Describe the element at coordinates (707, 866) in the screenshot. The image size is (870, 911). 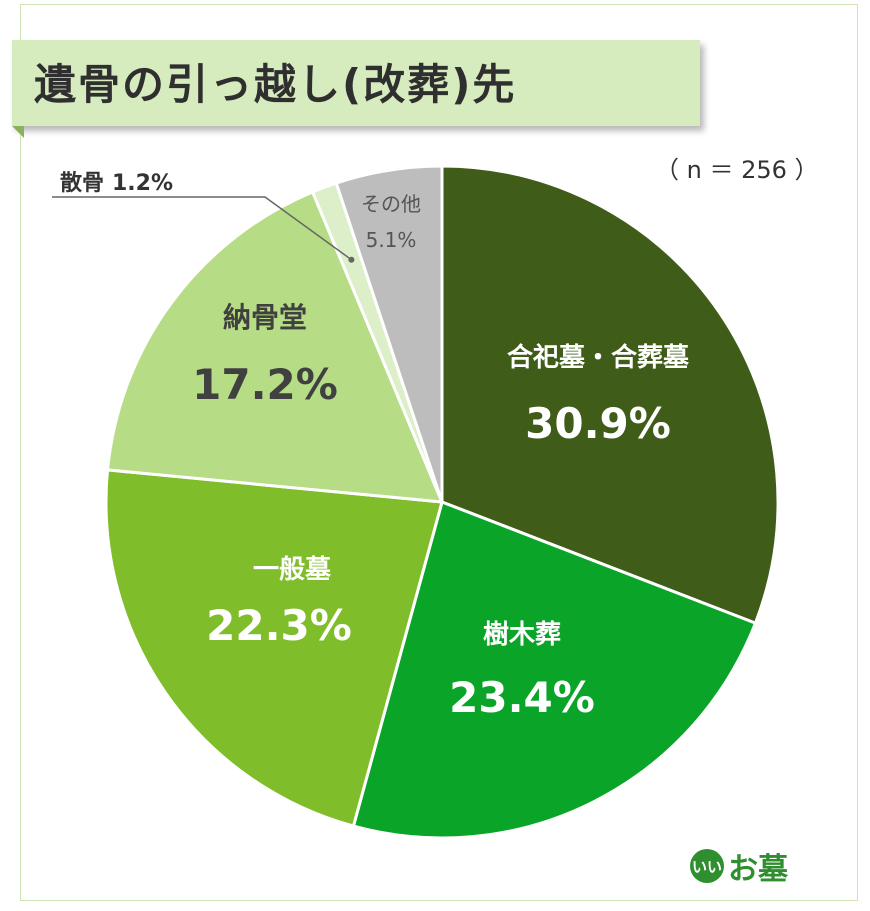
I see `brand-logo-icon: いい` at that location.